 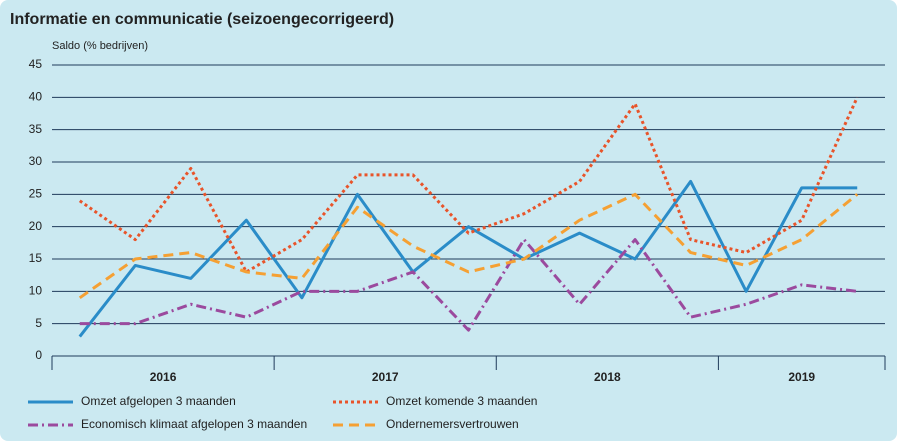 I want to click on y-tick-label: 40, so click(x=36, y=97).